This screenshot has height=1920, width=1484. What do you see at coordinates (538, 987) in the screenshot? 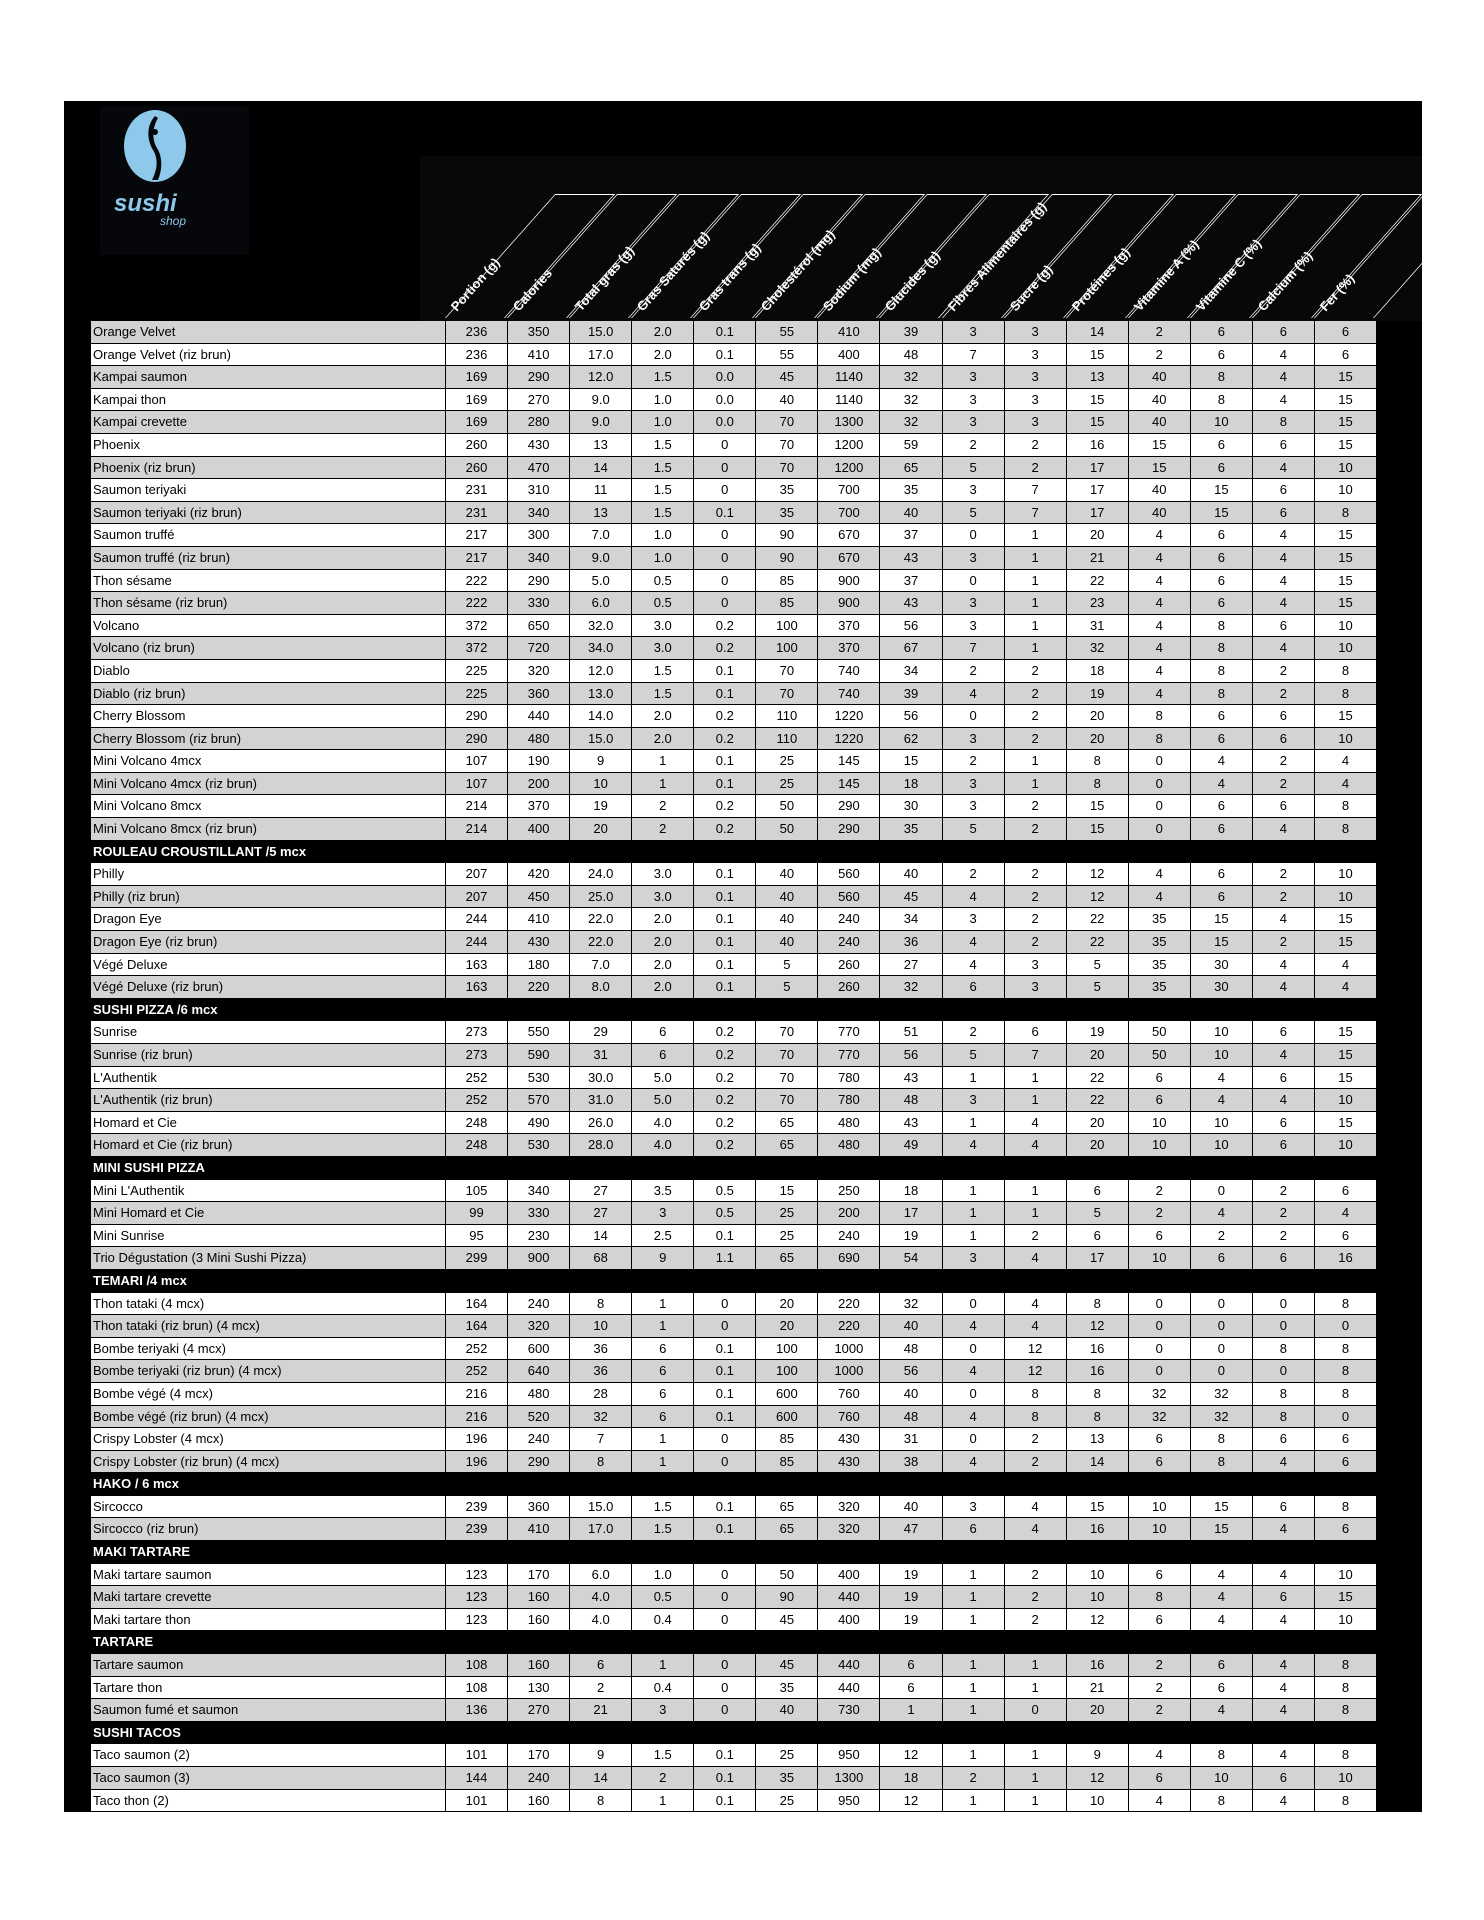
I see `nutrient-value: 220` at bounding box center [538, 987].